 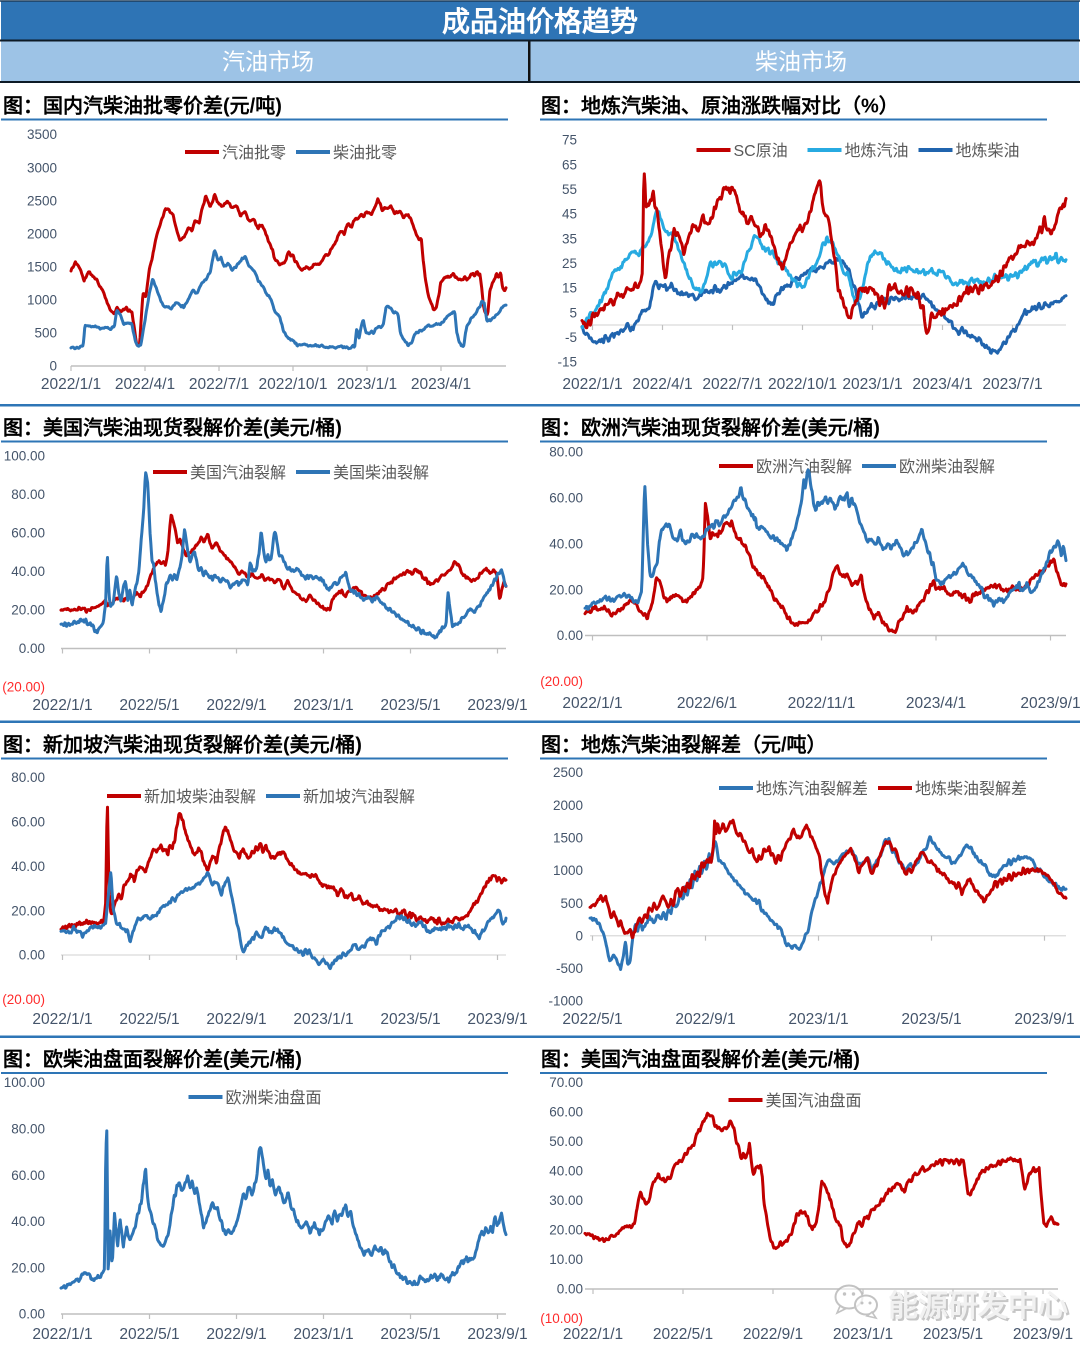 I want to click on svg-text: 45, so click(x=569, y=214).